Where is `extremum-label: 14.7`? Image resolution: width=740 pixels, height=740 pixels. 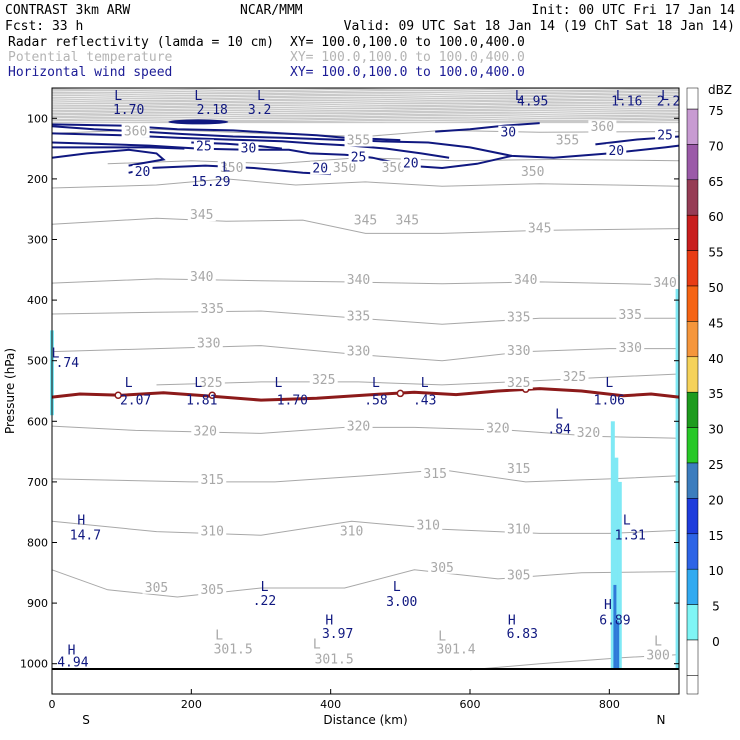
extremum-label: 14.7 is located at coordinates (85, 535).